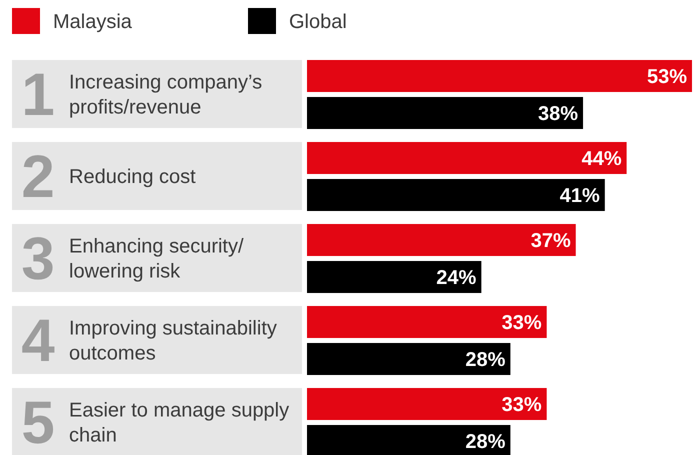 The height and width of the screenshot is (455, 700). I want to click on data-label: 37%, so click(550, 241).